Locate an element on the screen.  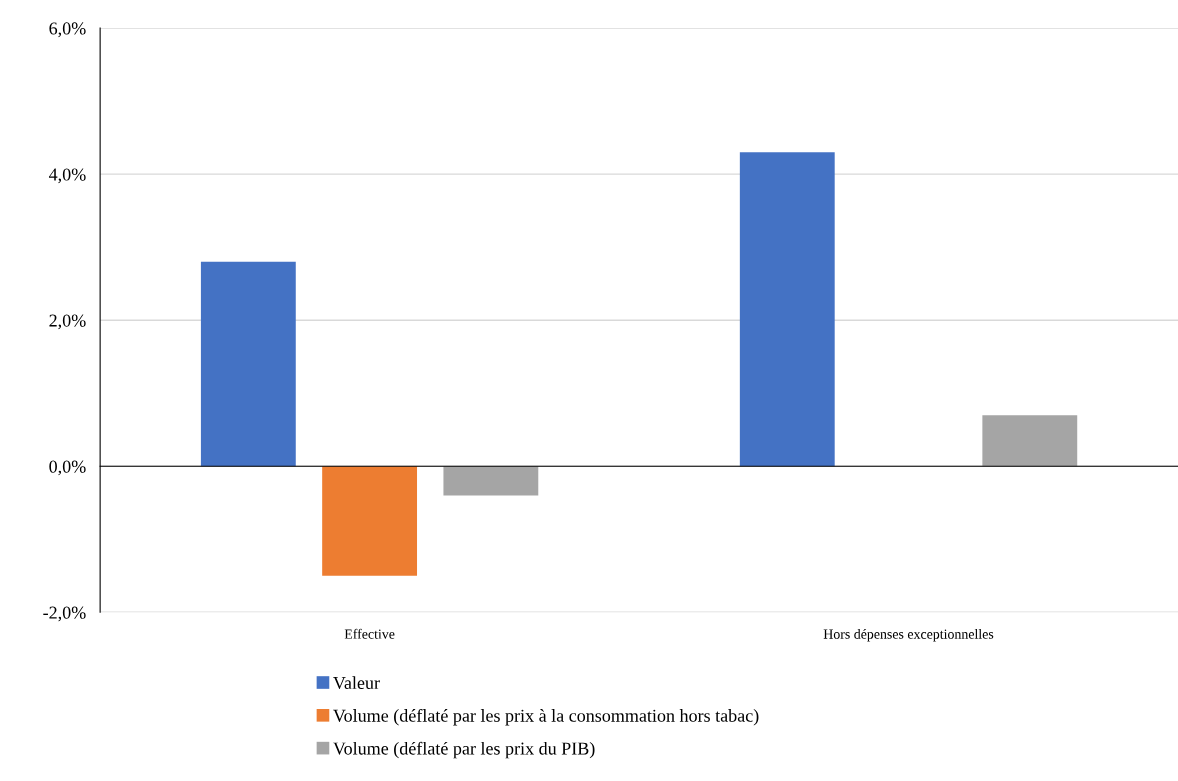
y-tick-label: 6,0% is located at coordinates (67, 30).